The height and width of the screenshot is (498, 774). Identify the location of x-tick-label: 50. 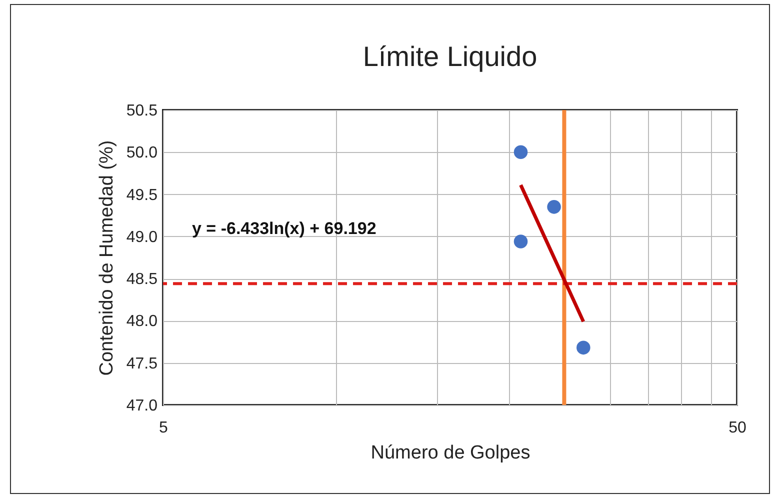
(737, 428).